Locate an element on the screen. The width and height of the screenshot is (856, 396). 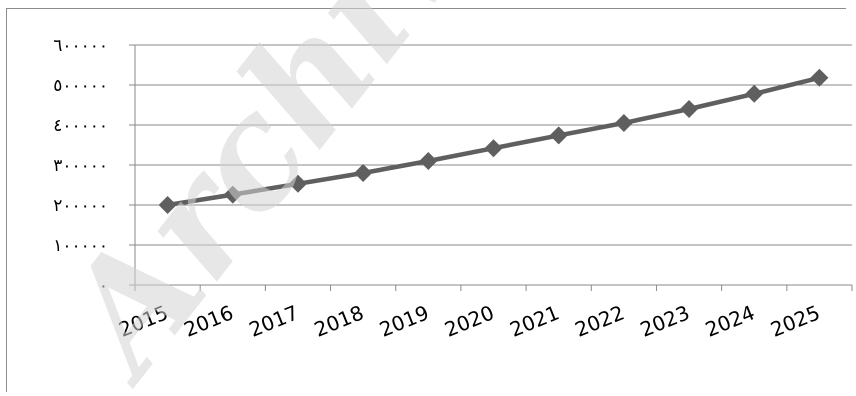
y-tick-labels: ٠ ١٠٠٠٠٠ ٢٠٠٠٠٠ ٣٠٠٠٠٠ ٤٠٠٠٠٠ ٥٠٠٠٠٠ ٦٠٠٠٠٠ is located at coordinates (80, 166).